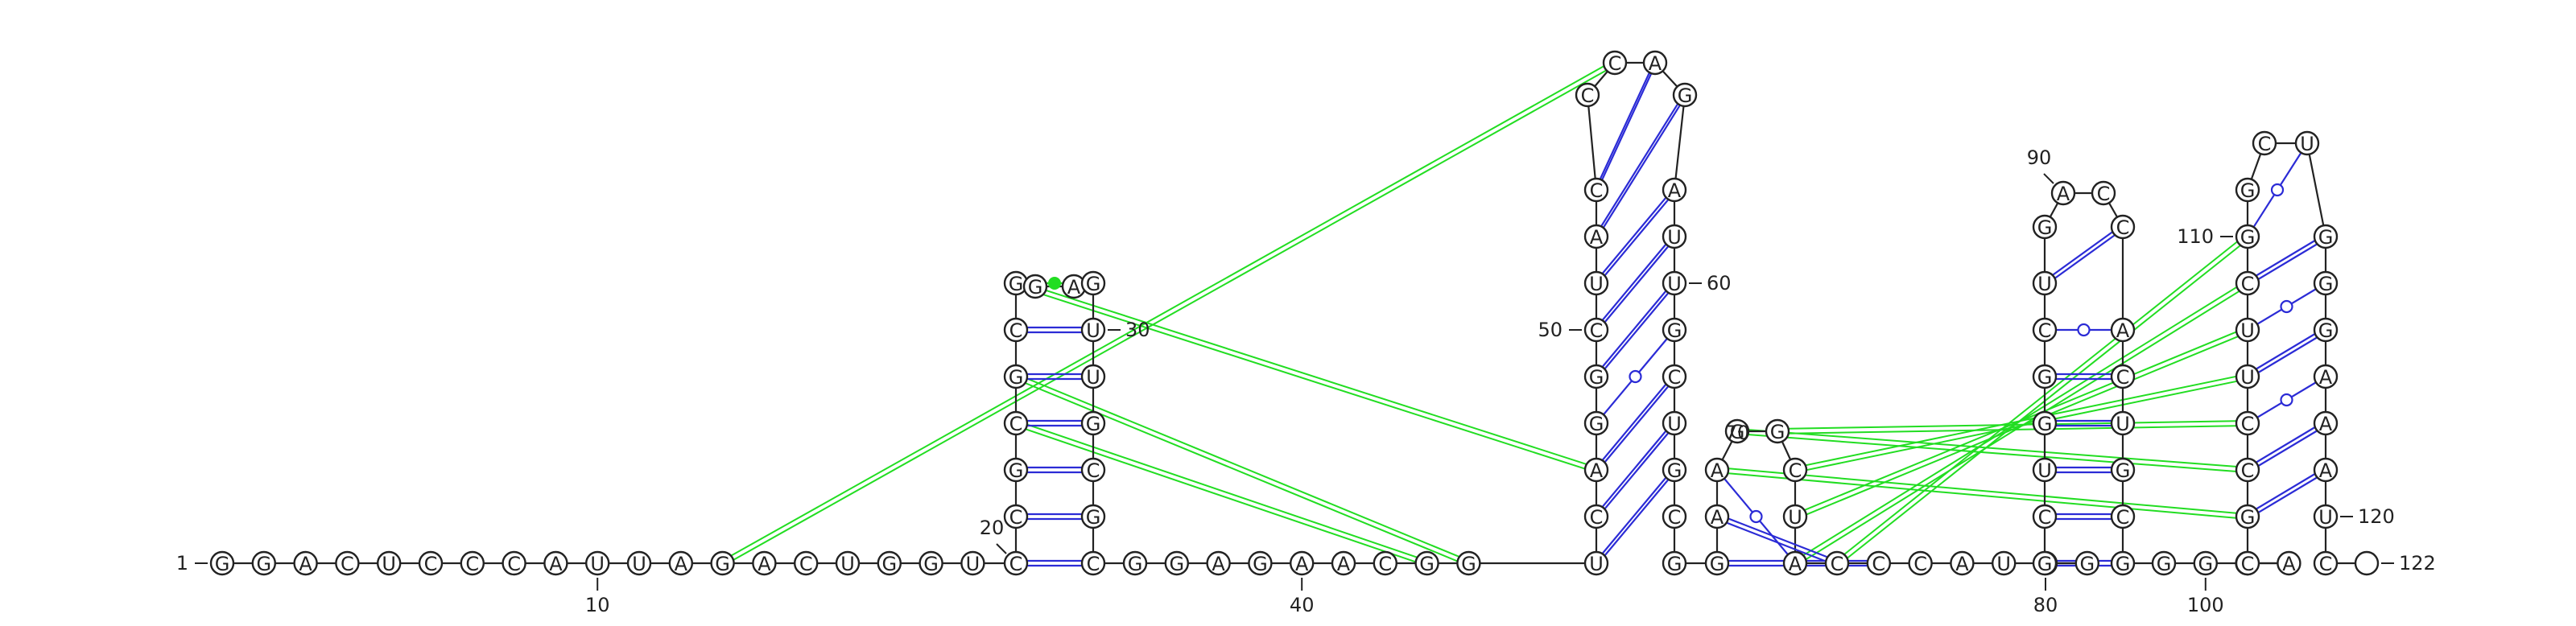 The height and width of the screenshot is (626, 2576). What do you see at coordinates (1054, 283) in the screenshot?
I see `noncanonical-pair-marker` at bounding box center [1054, 283].